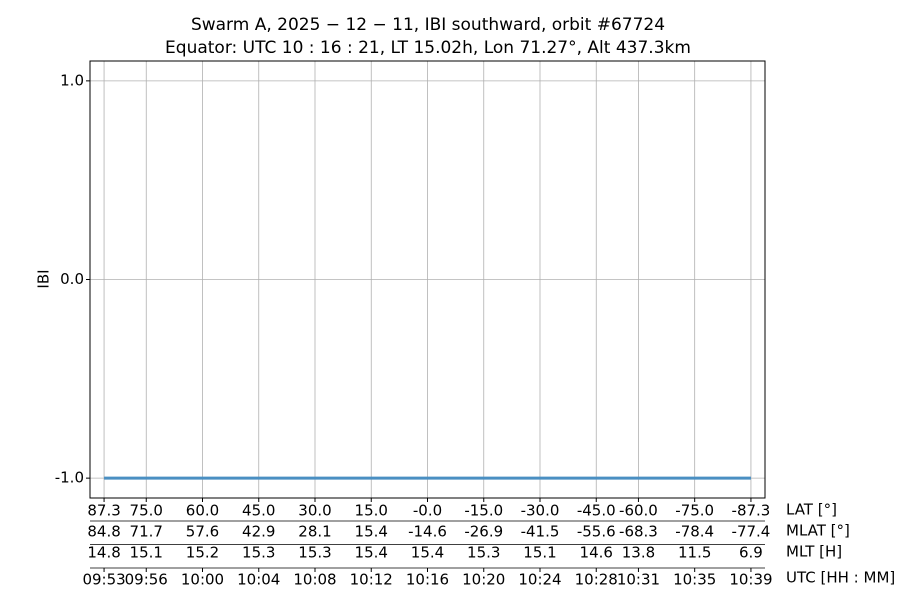 The height and width of the screenshot is (600, 900). I want to click on row-tick-label: -60.0, so click(638, 511).